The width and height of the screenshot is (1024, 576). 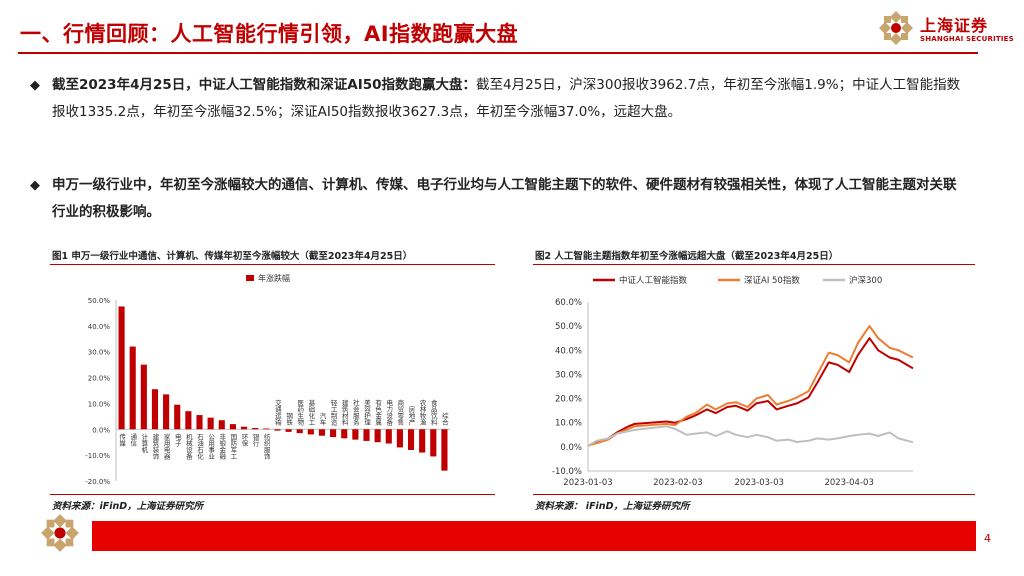 What do you see at coordinates (568, 303) in the screenshot?
I see `y-tick-label: 60.0%` at bounding box center [568, 303].